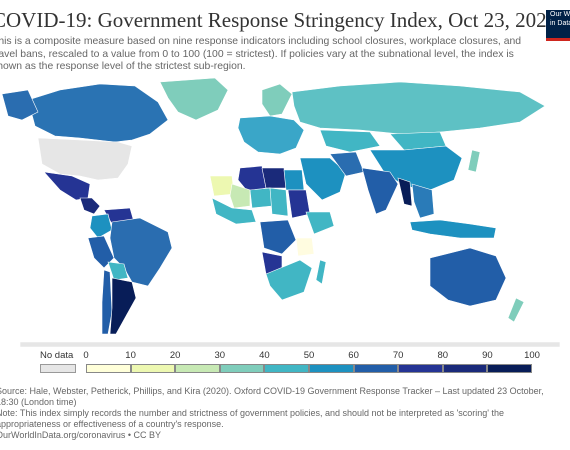 This screenshot has height=450, width=570. Describe the element at coordinates (220, 355) in the screenshot. I see `legend-tick-30: 30` at that location.